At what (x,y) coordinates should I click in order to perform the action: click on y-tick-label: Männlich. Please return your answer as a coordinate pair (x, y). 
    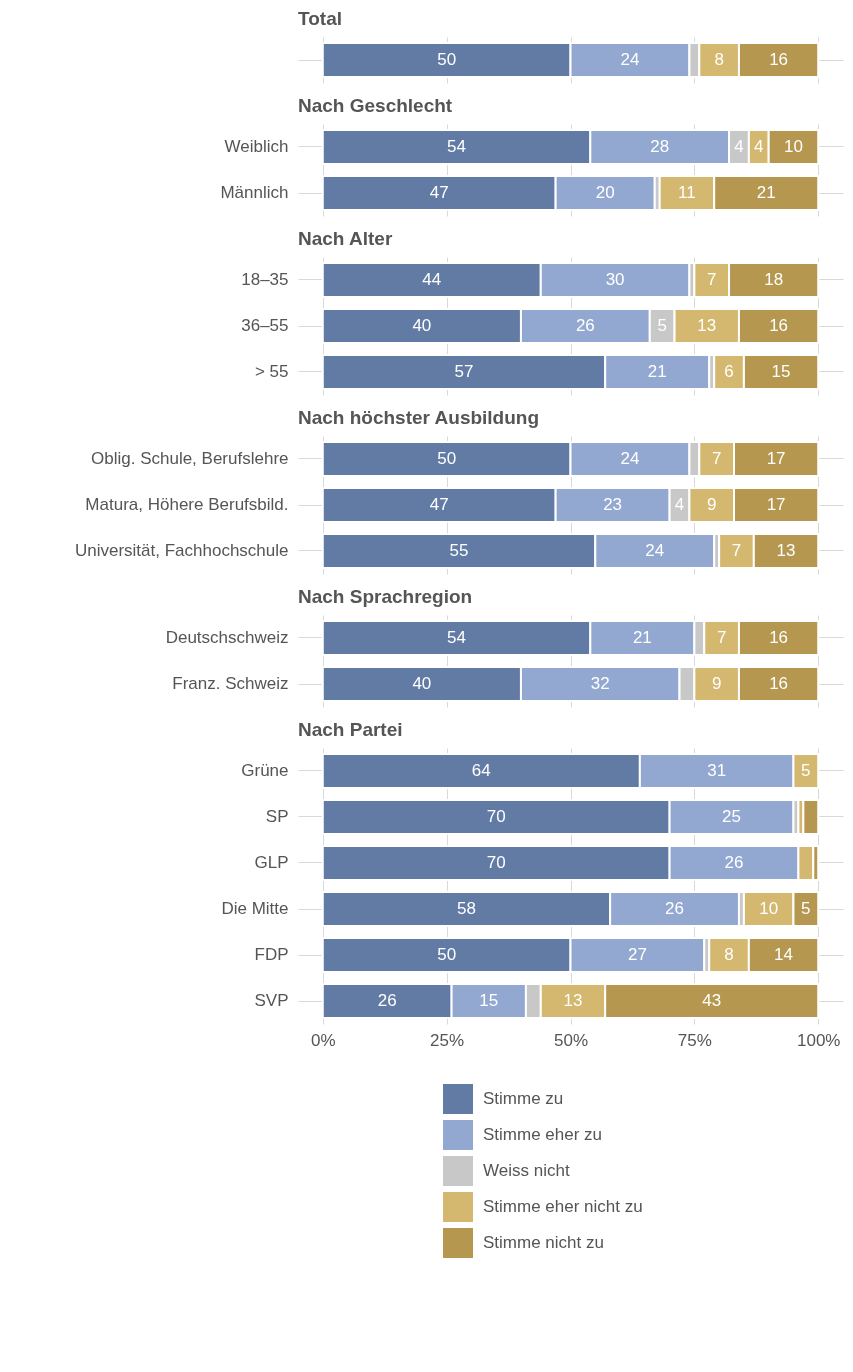
    Looking at the image, I should click on (254, 192).